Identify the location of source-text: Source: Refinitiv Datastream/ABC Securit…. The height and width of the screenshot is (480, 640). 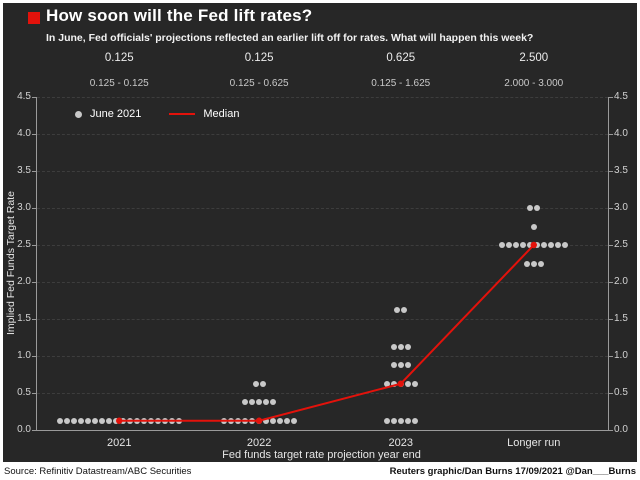
(98, 471).